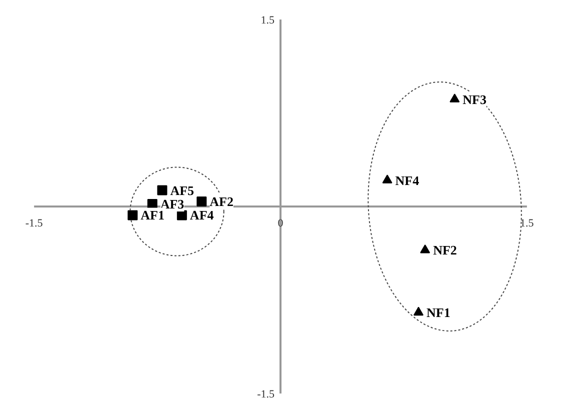 The image size is (566, 420). I want to click on x-tick-label: -1.5, so click(34, 224).